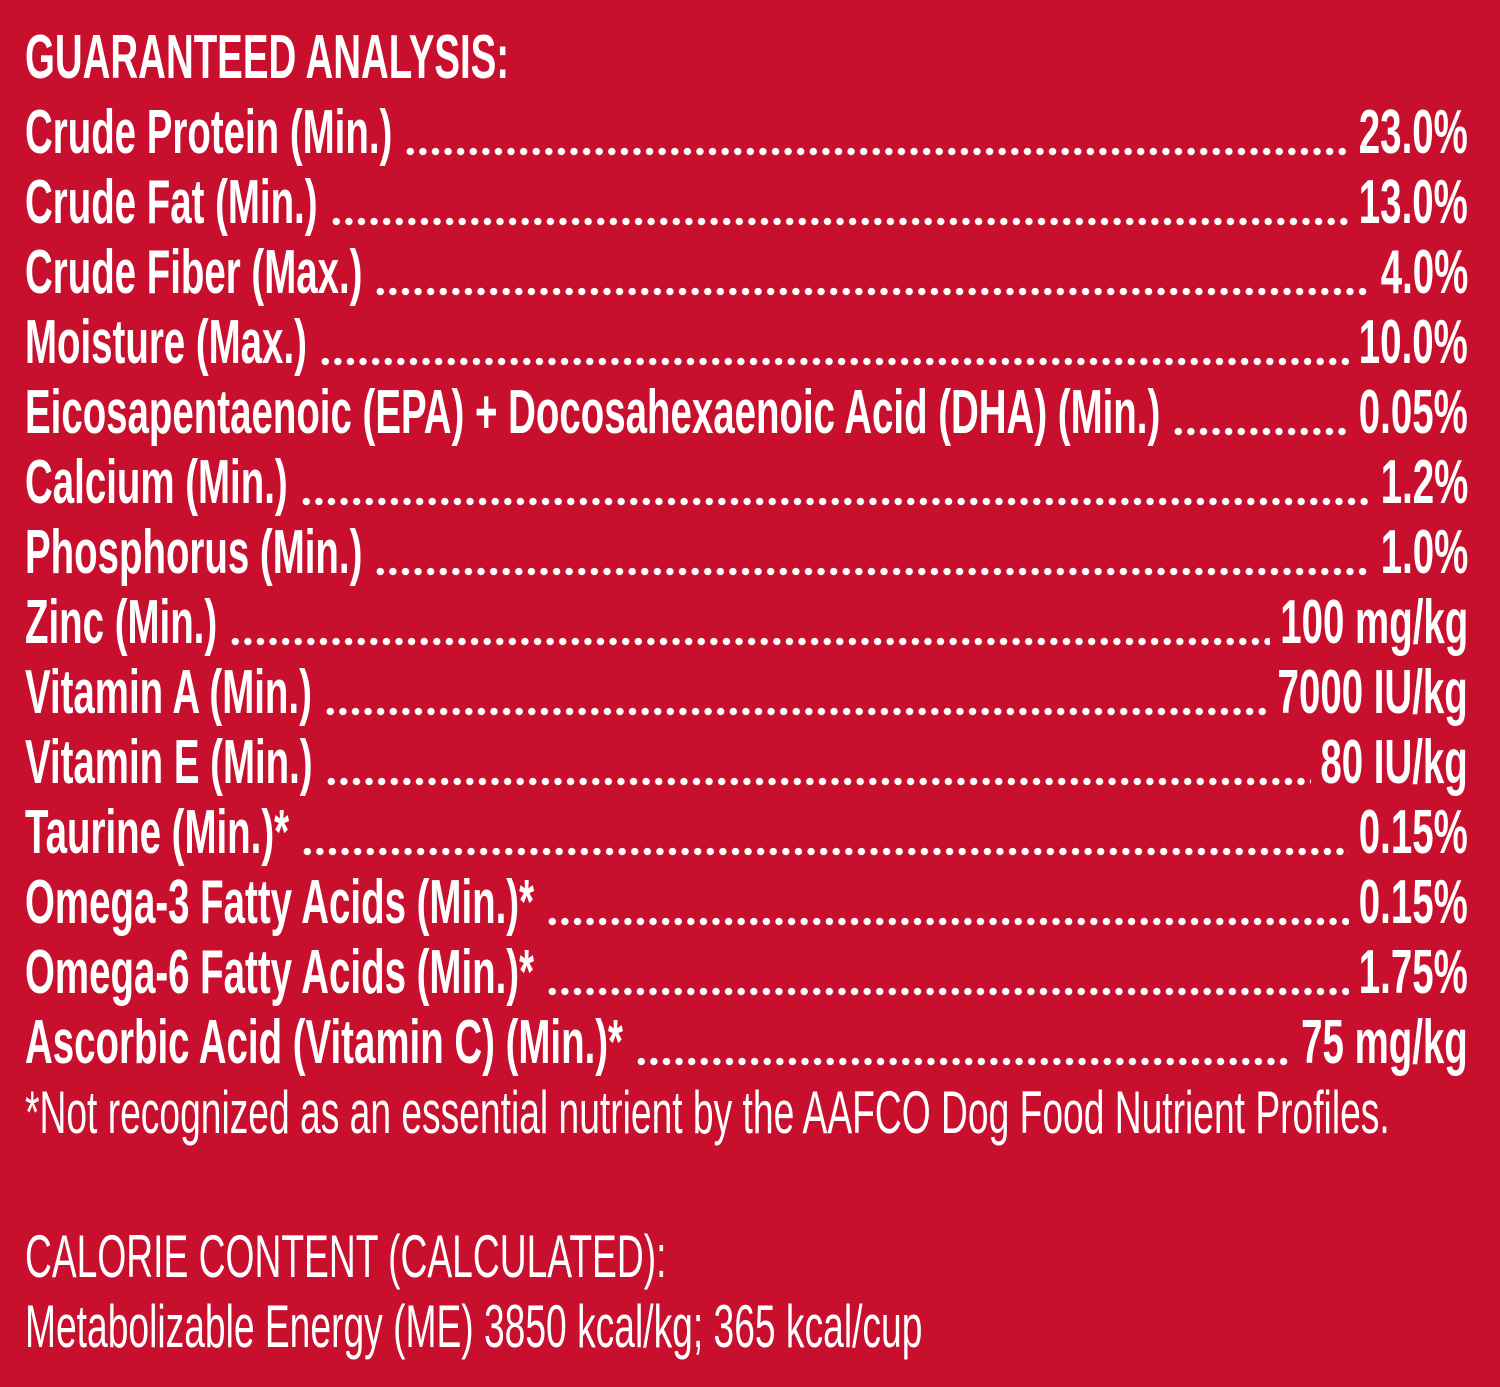 The width and height of the screenshot is (1500, 1387). Describe the element at coordinates (1413, 412) in the screenshot. I see `nutrient-value: 0.05%` at that location.